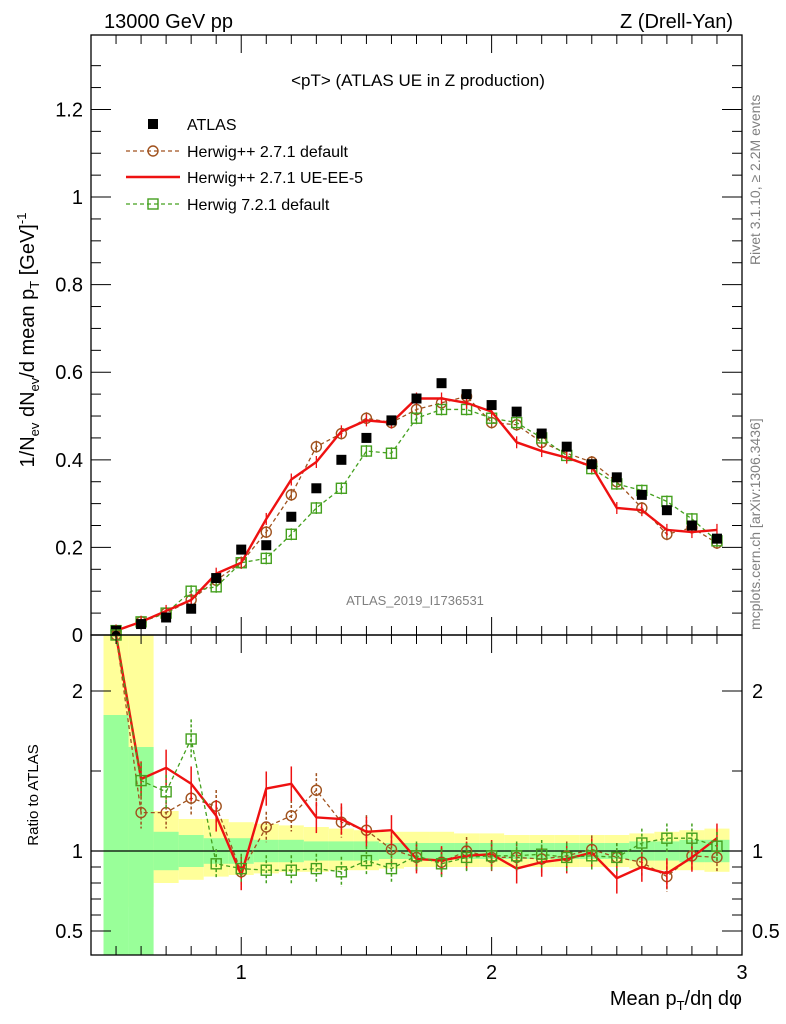 Image resolution: width=786 pixels, height=1024 pixels. What do you see at coordinates (77, 198) in the screenshot?
I see `y-tick-label: 1` at bounding box center [77, 198].